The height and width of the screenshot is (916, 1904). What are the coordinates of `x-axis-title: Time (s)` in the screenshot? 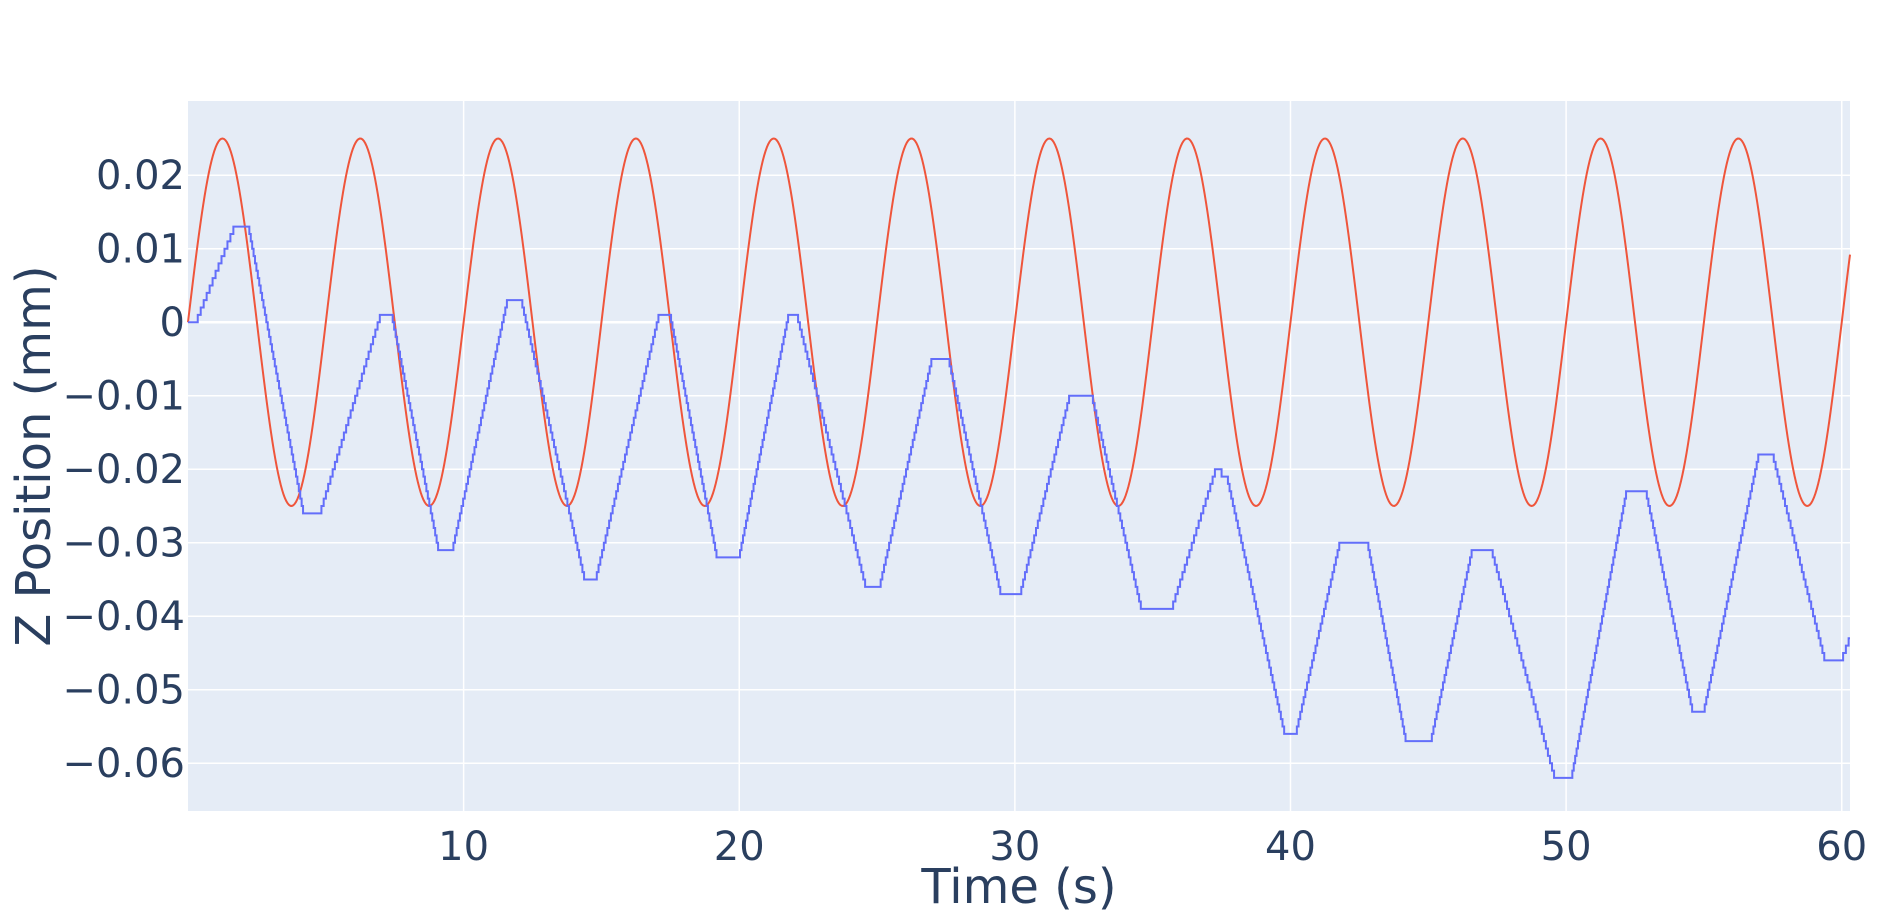 It's located at (1018, 885).